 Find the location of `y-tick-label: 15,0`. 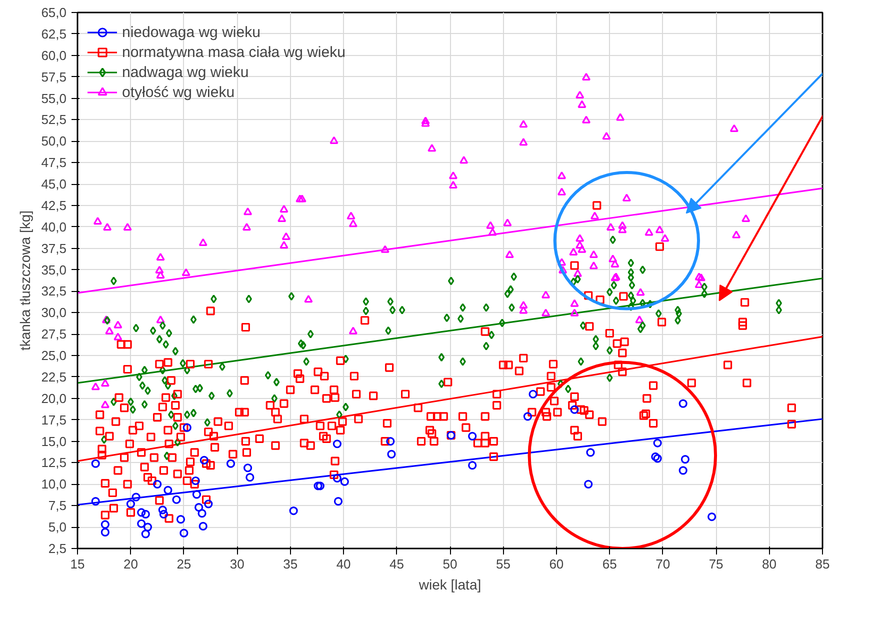

y-tick-label: 15,0 is located at coordinates (54, 441).